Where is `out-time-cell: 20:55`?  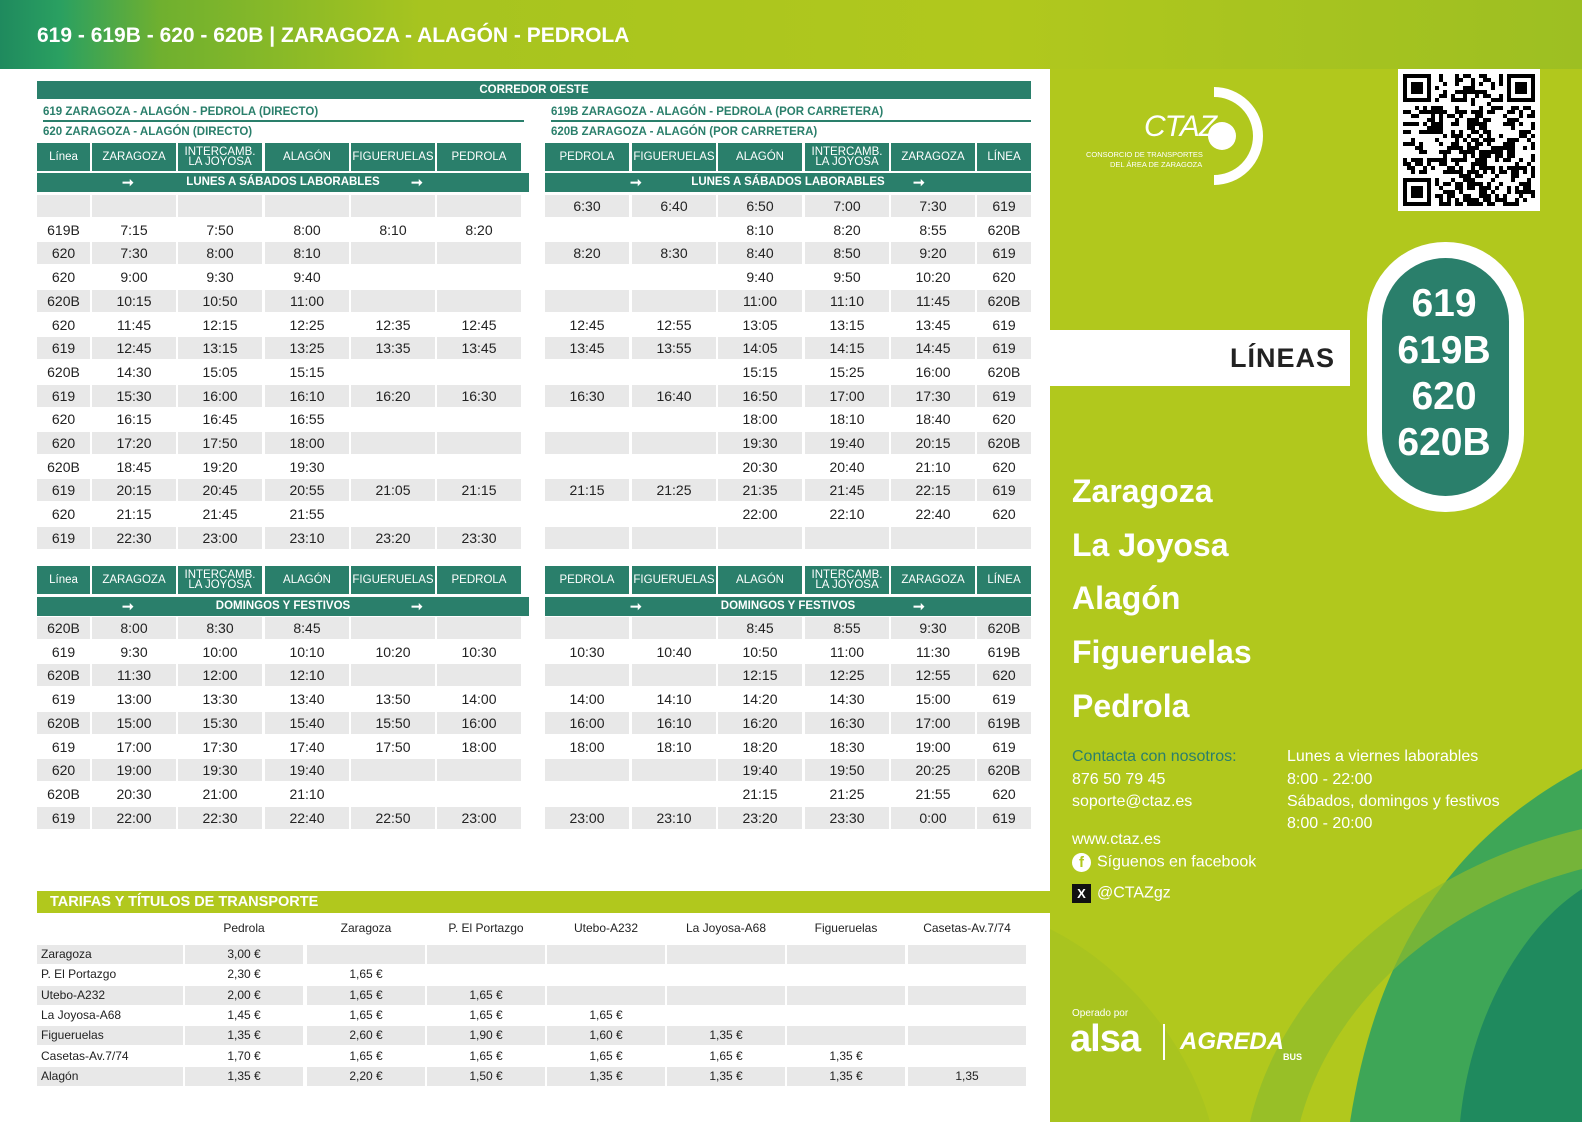 out-time-cell: 20:55 is located at coordinates (307, 490).